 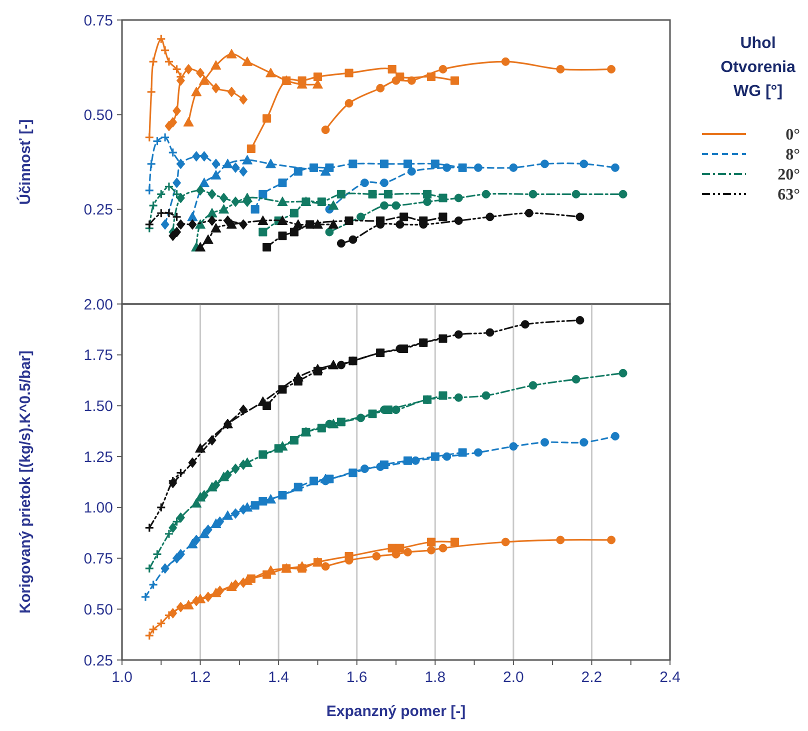 I want to click on x-tick-label: 1.4, so click(x=278, y=677).